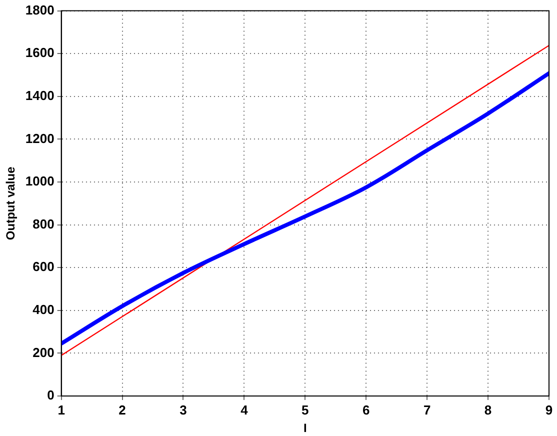 The height and width of the screenshot is (436, 557). I want to click on x-tick-label: 9, so click(549, 410).